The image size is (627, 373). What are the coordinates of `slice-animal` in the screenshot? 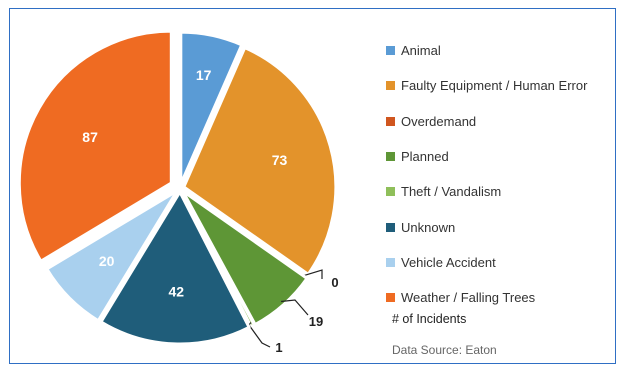 It's located at (211, 108).